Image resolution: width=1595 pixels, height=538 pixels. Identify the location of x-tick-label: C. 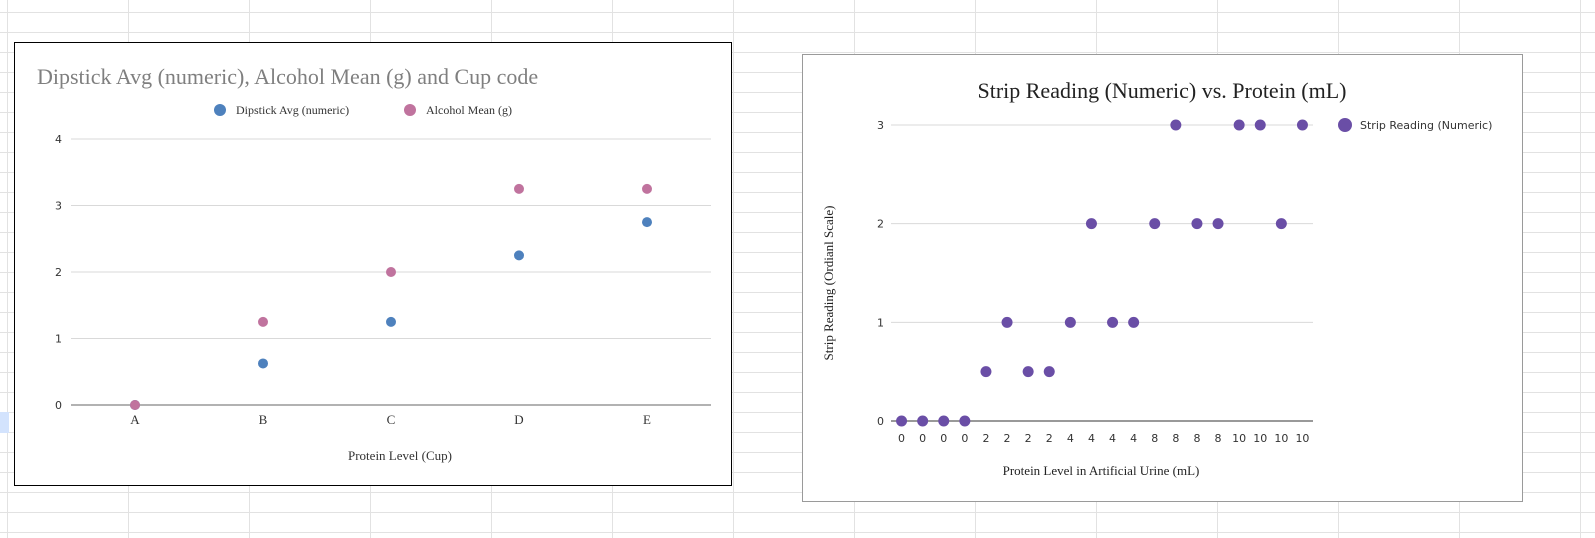
(391, 419).